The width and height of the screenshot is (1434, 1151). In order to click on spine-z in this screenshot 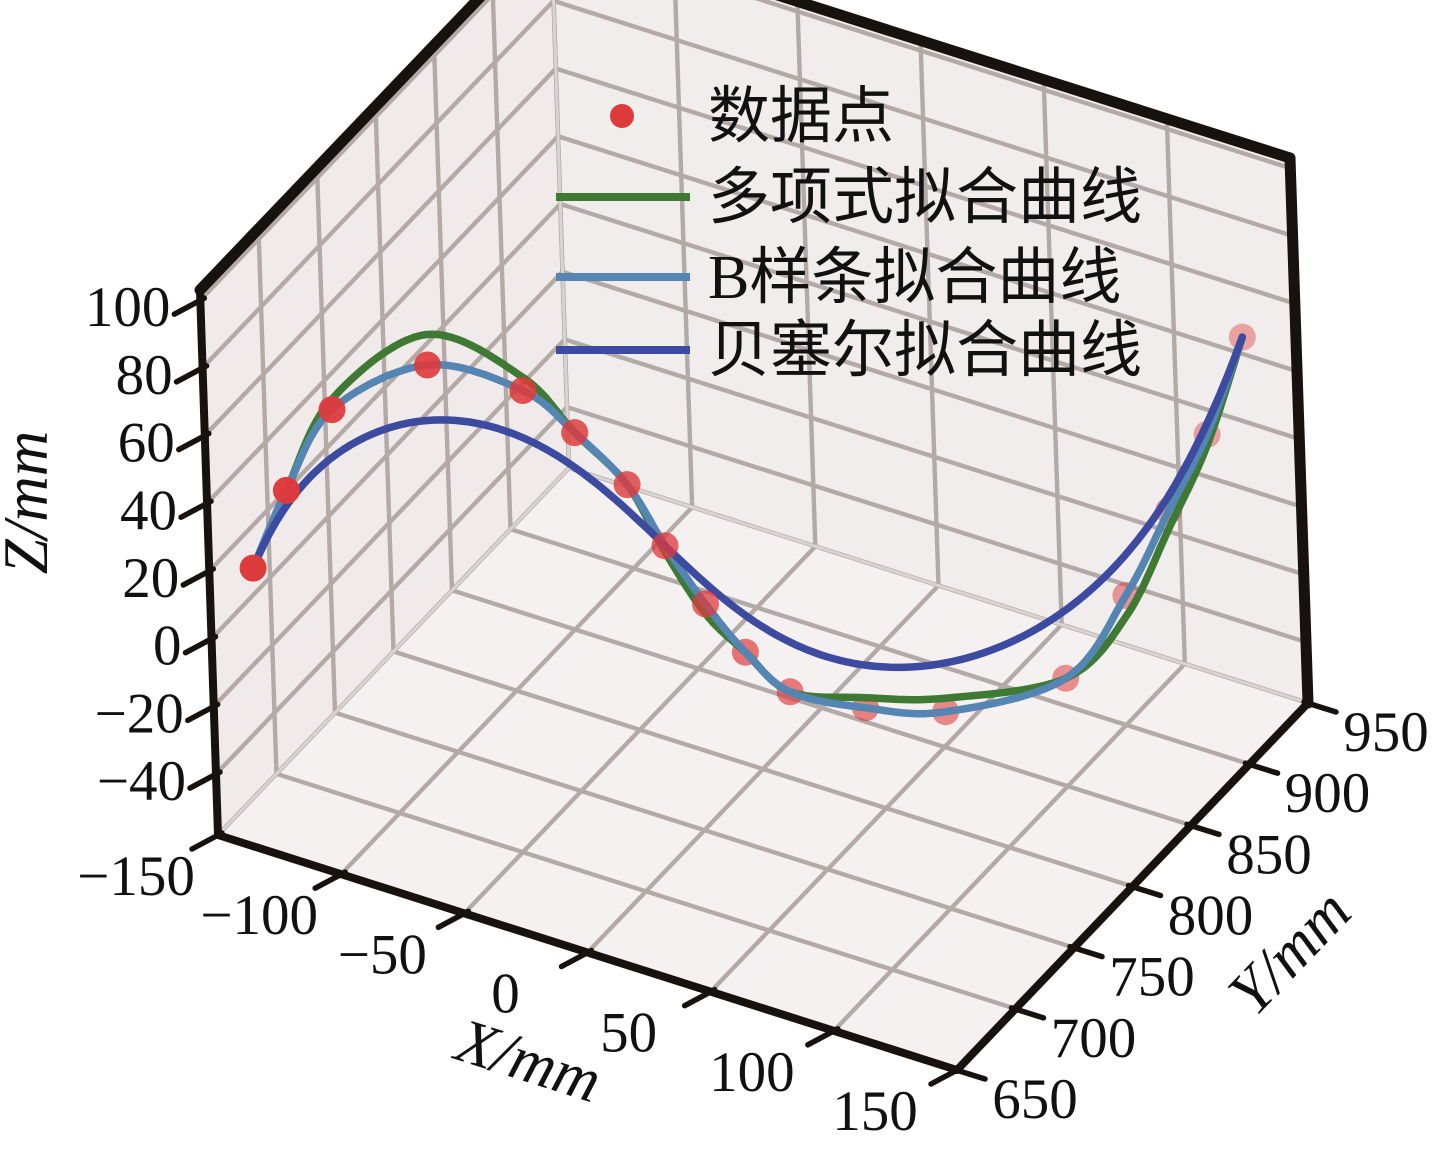, I will do `click(209, 562)`.